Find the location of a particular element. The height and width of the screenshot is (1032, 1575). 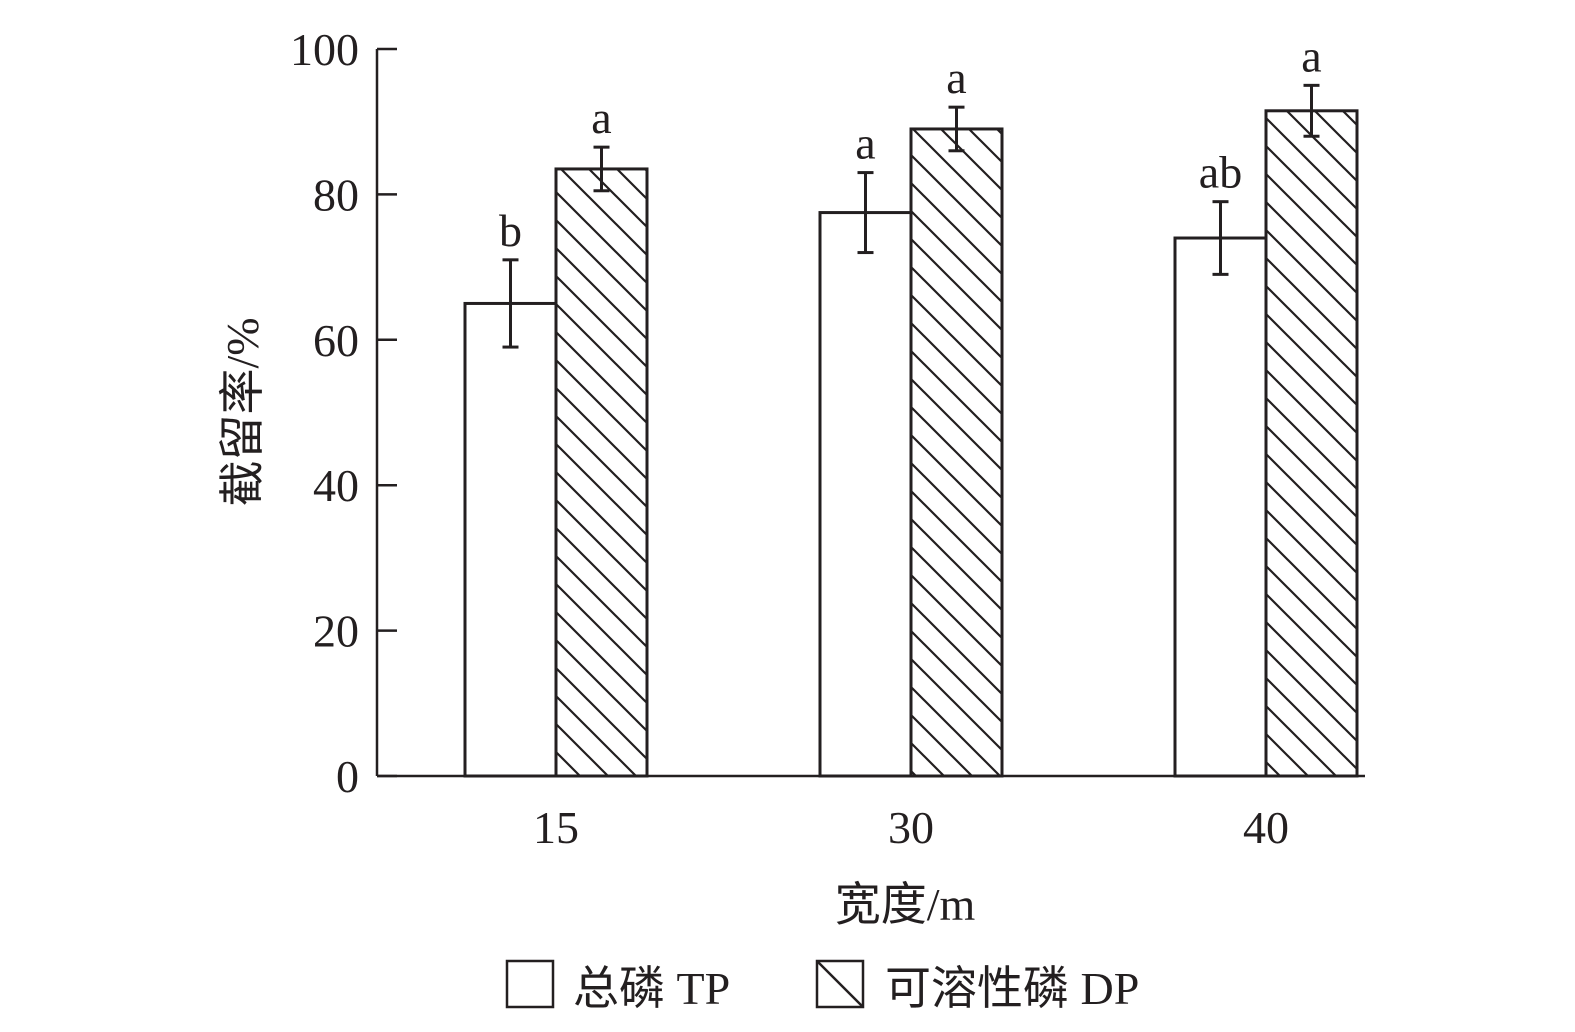

y-tick-label-100: 100 is located at coordinates (324, 49).